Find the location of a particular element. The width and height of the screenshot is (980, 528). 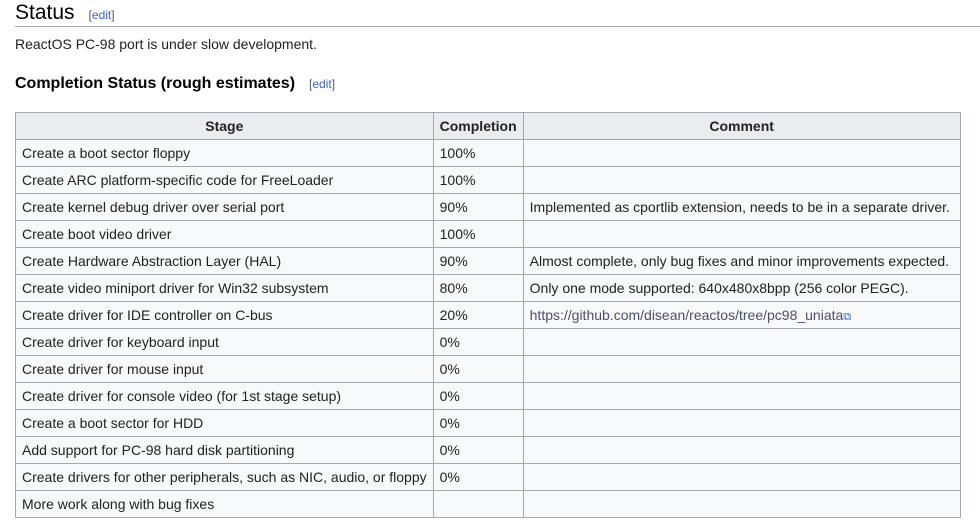

cell-completion: 20% is located at coordinates (478, 315).